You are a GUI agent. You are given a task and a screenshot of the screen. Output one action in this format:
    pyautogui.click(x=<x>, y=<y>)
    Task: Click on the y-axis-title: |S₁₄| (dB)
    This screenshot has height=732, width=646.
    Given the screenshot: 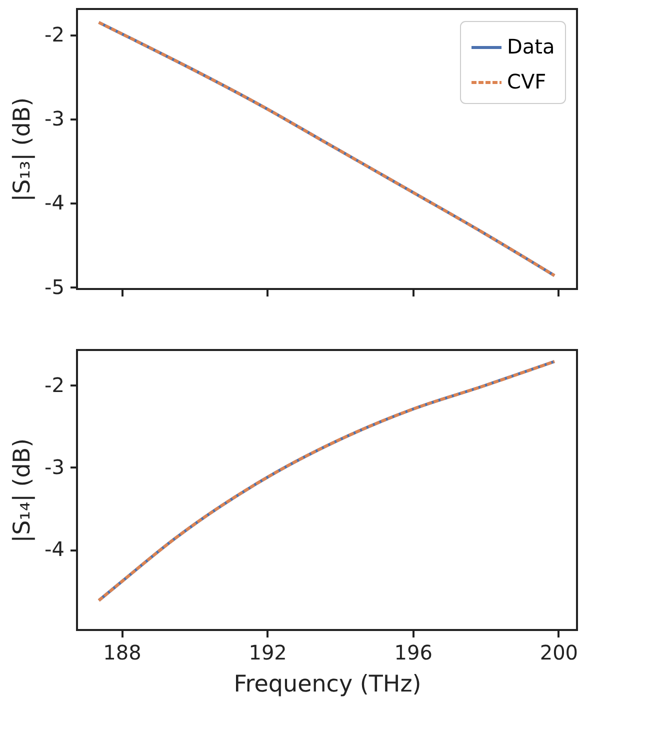 What is the action you would take?
    pyautogui.click(x=23, y=490)
    